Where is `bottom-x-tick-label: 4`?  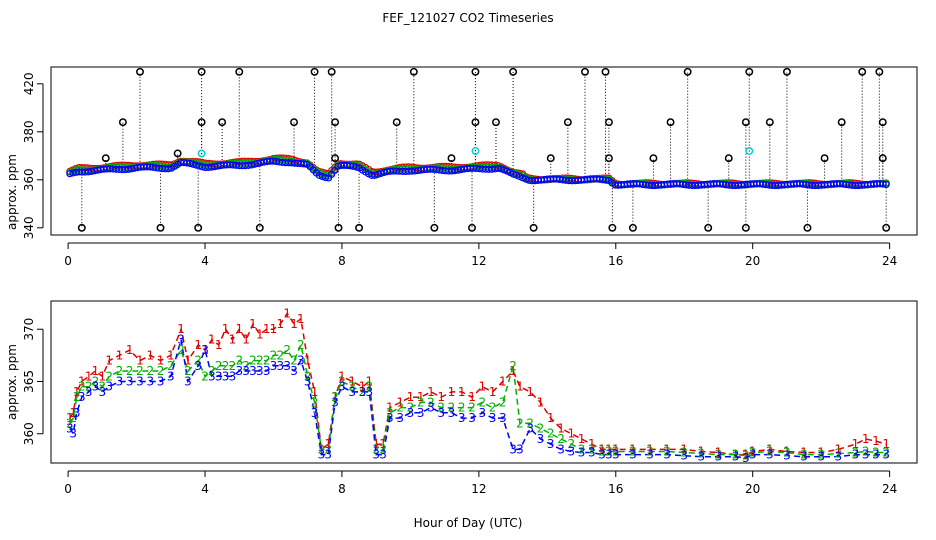 bottom-x-tick-label: 4 is located at coordinates (205, 489).